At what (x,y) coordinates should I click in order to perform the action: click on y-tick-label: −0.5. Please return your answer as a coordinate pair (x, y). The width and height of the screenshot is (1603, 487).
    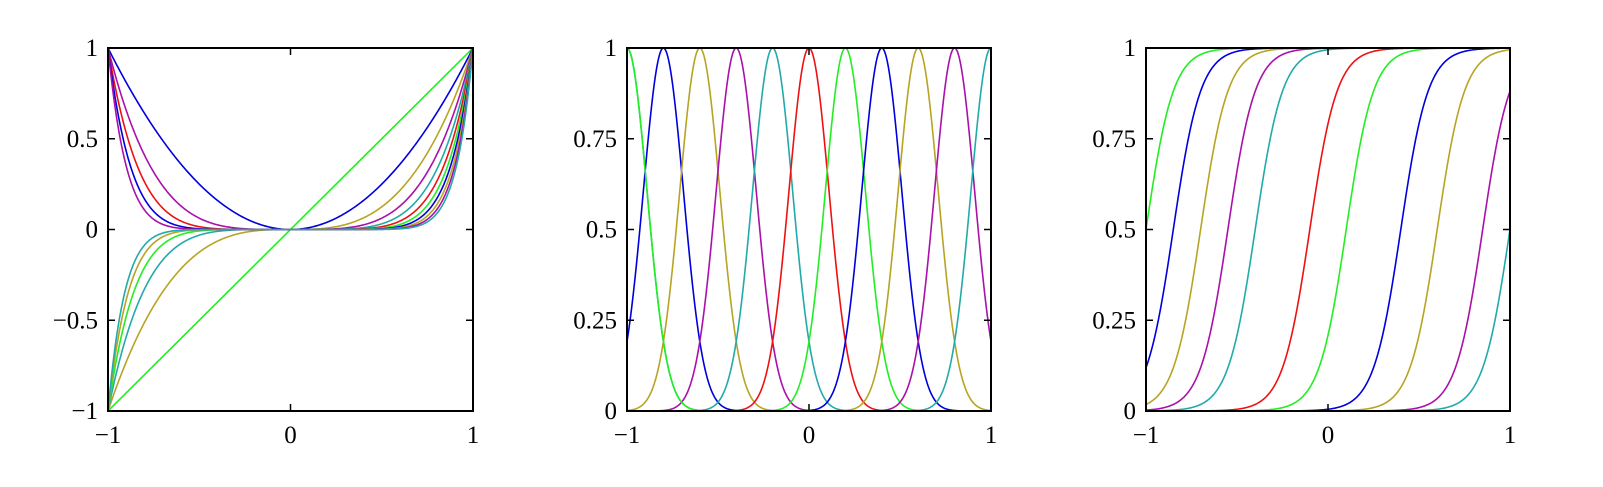
    Looking at the image, I should click on (75, 320).